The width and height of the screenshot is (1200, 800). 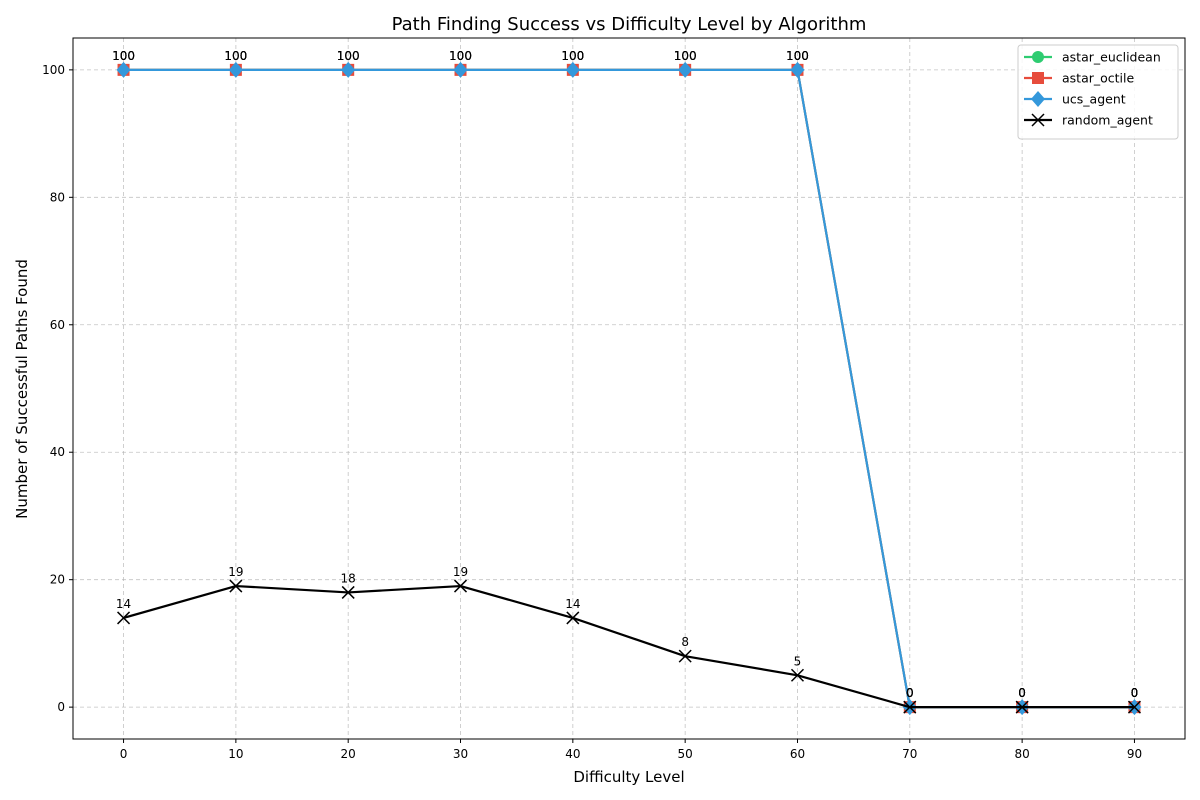 I want to click on legend-item-random_agent: random_agent, so click(x=1088, y=120).